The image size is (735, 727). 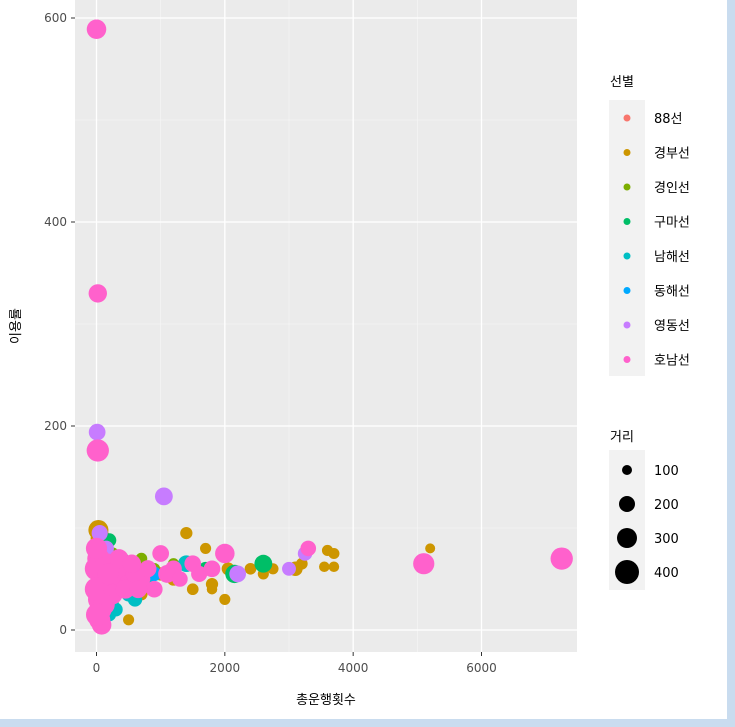 I want to click on legend-color-label: 남해선, so click(x=672, y=257).